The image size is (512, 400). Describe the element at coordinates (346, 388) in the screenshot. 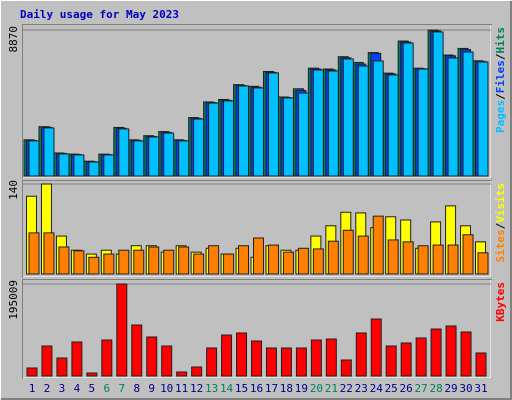

I see `x-tick-label: 22` at that location.